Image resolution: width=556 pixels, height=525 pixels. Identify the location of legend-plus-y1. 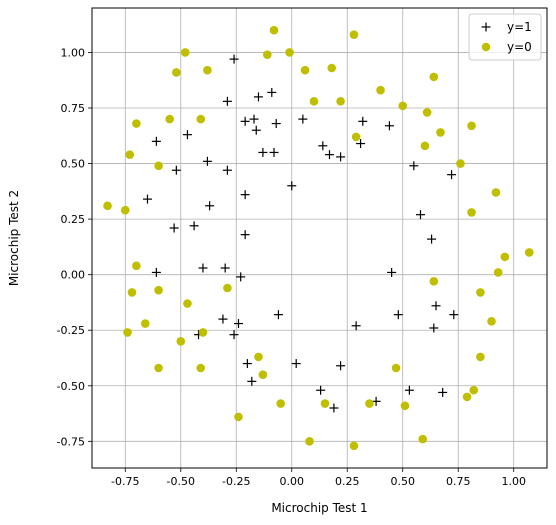
(486, 27).